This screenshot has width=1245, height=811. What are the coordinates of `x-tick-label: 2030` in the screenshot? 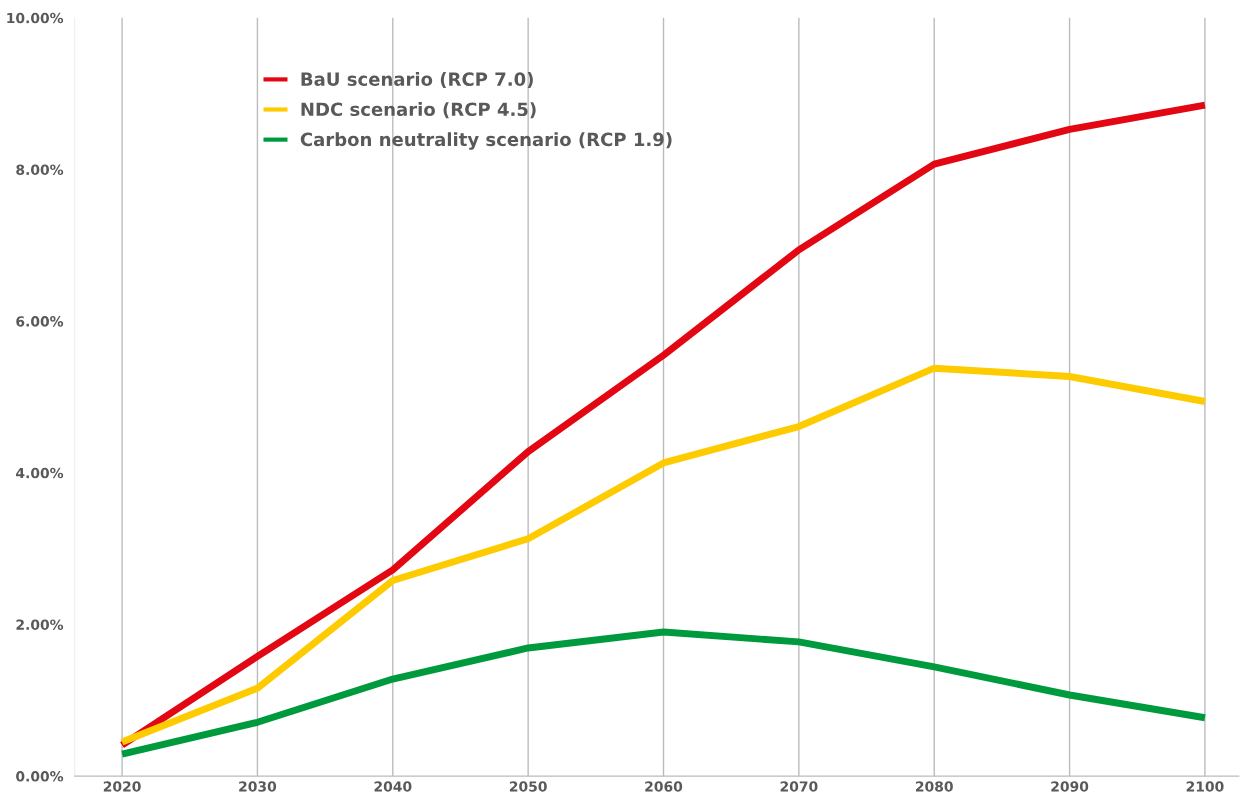 It's located at (258, 786).